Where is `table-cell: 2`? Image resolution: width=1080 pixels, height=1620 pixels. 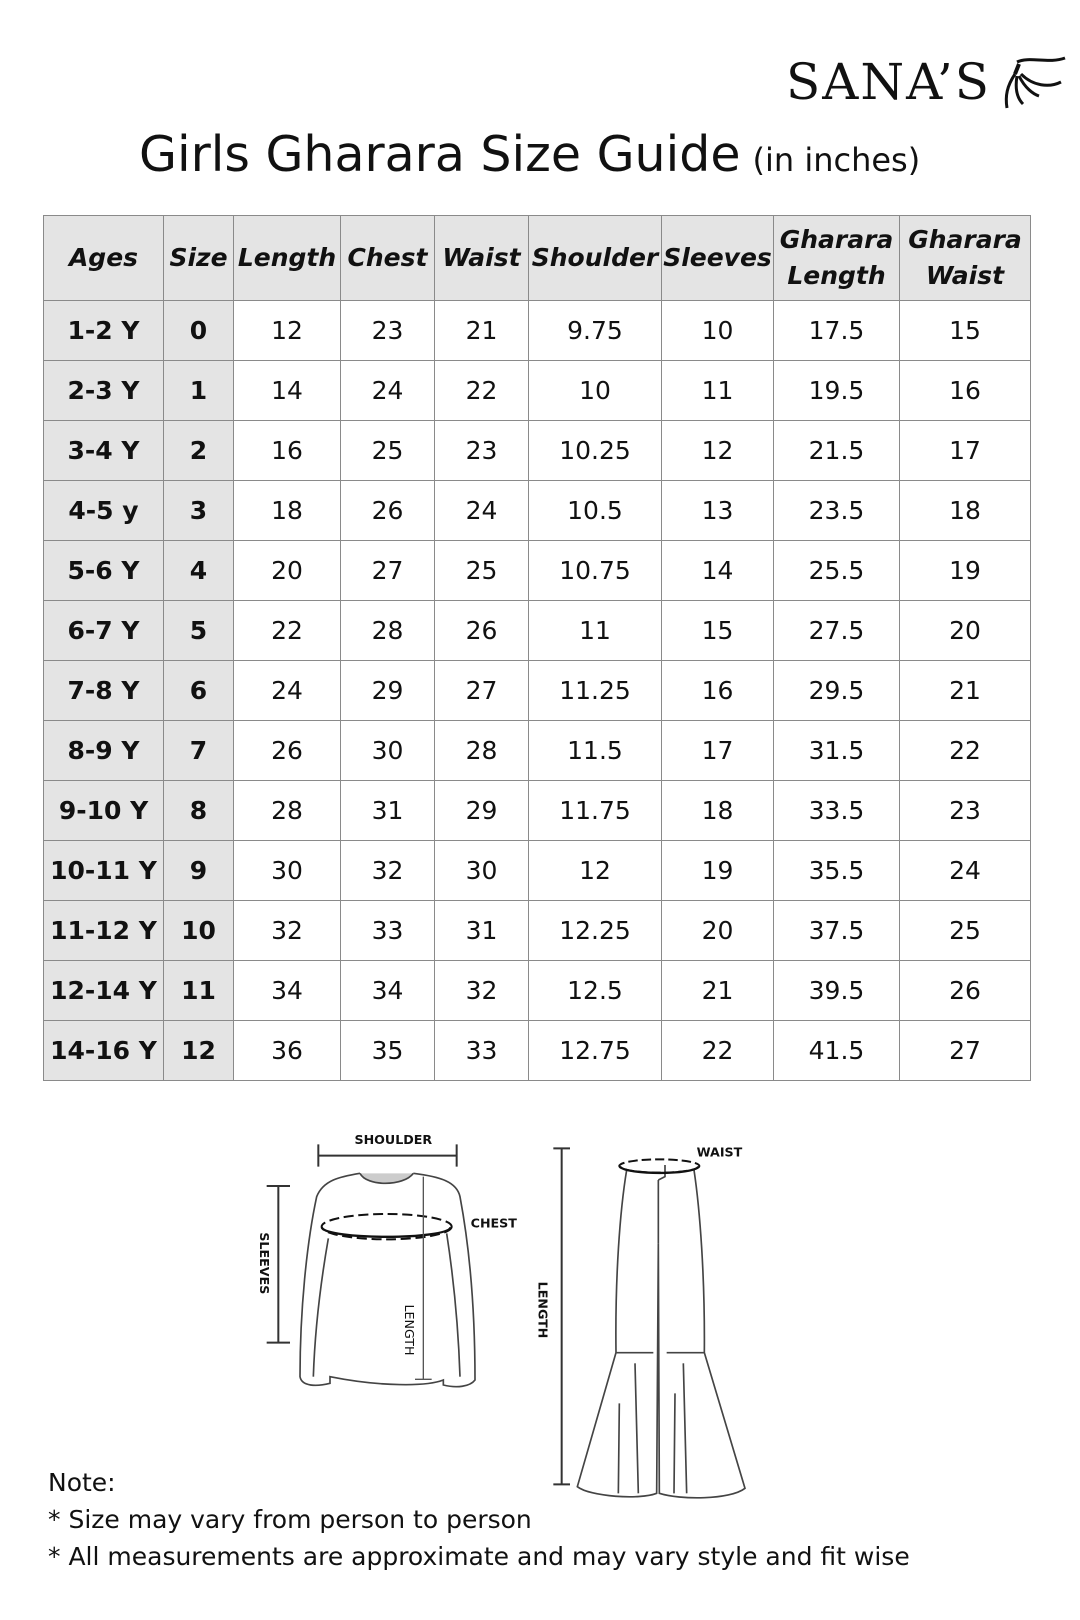
table-cell: 2 is located at coordinates (198, 450).